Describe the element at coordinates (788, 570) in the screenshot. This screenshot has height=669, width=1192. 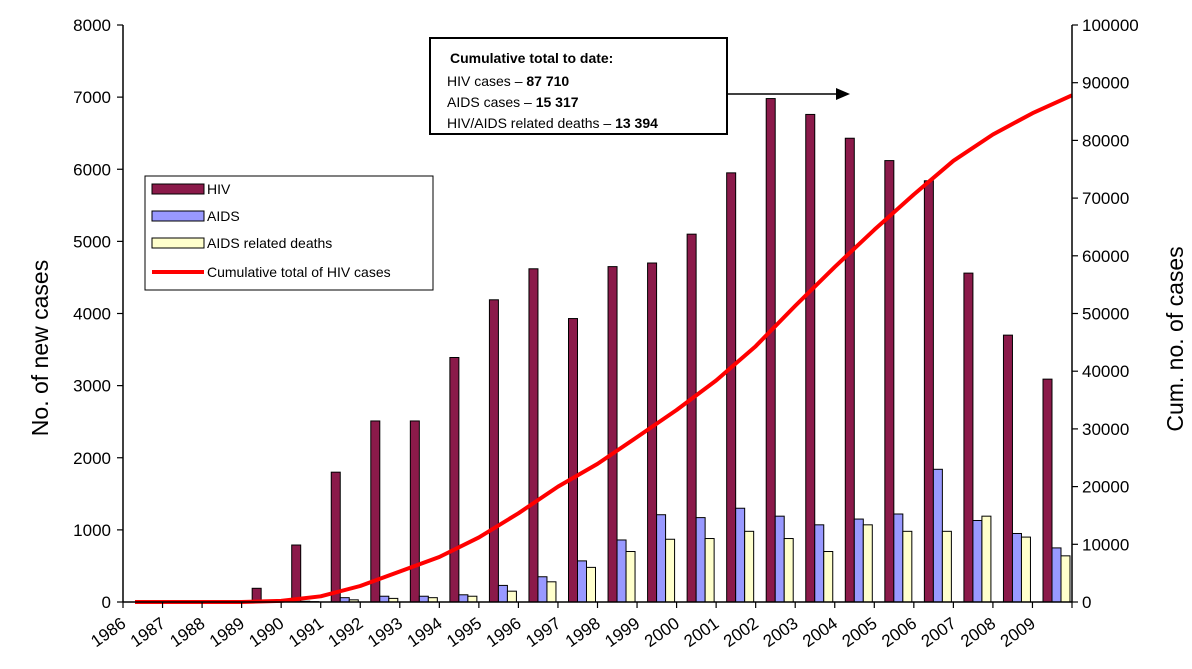
I see `bar-aids-related-deaths-2002` at that location.